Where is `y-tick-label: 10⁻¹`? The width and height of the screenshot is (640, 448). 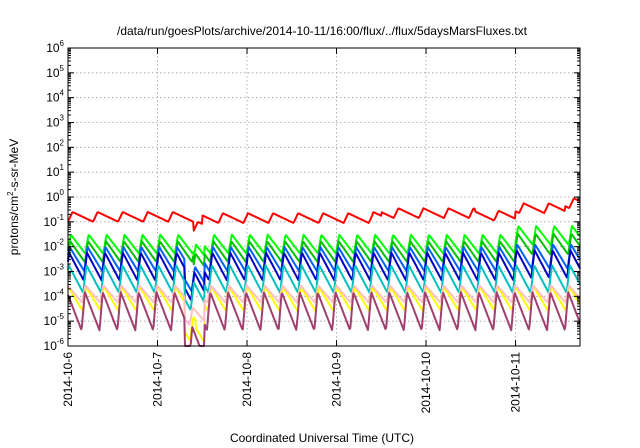
y-tick-label: 10⁻¹ is located at coordinates (54, 221).